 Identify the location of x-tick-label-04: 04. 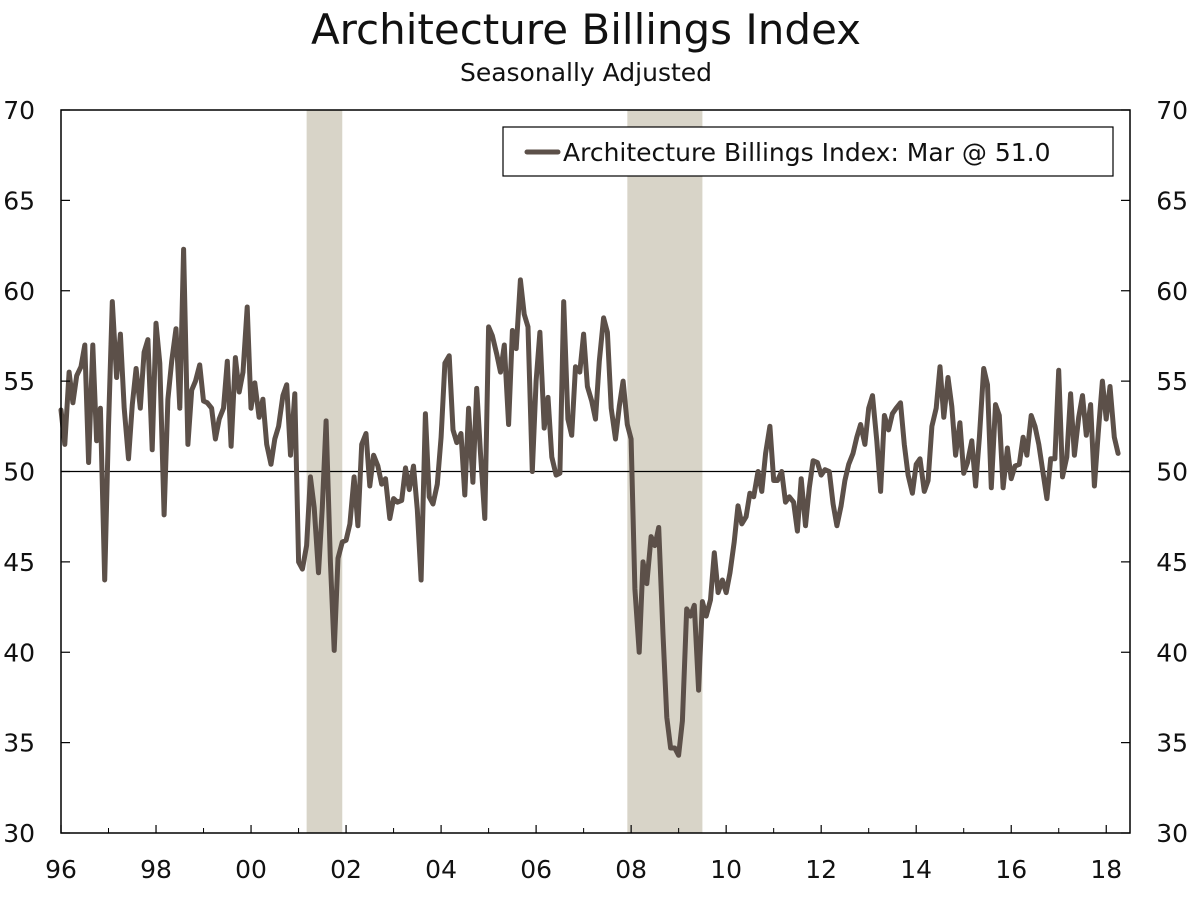
(441, 869).